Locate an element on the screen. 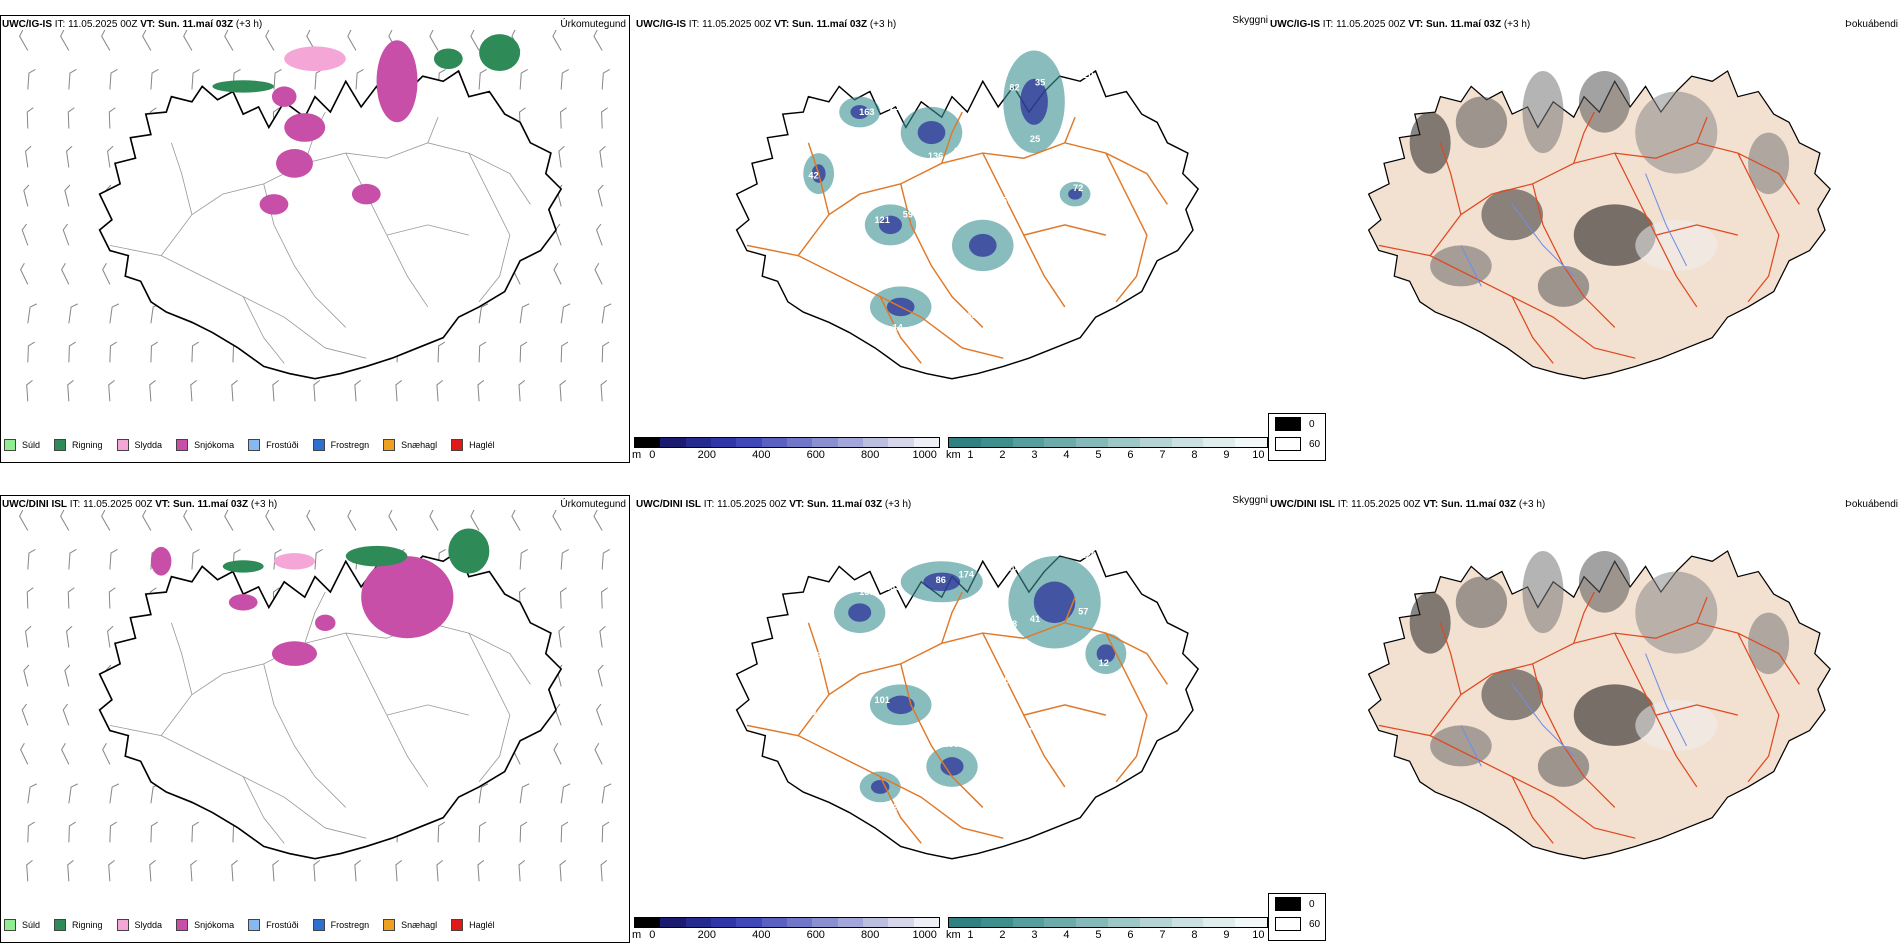  legend-item: Snæhagl is located at coordinates (410, 445).